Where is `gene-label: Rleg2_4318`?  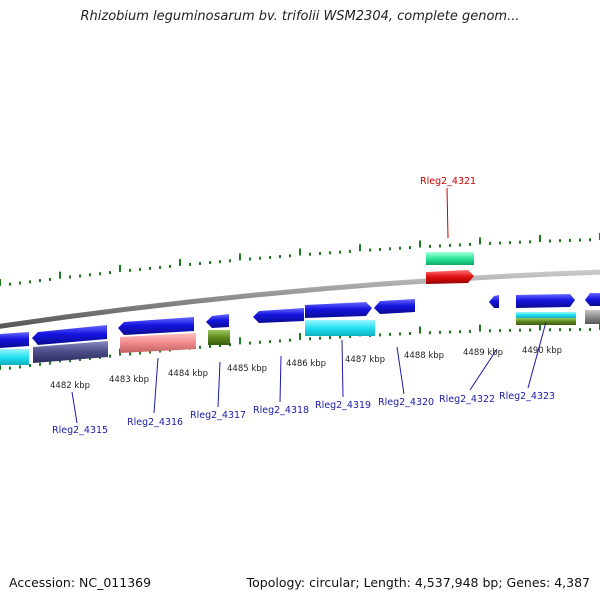 gene-label: Rleg2_4318 is located at coordinates (281, 410).